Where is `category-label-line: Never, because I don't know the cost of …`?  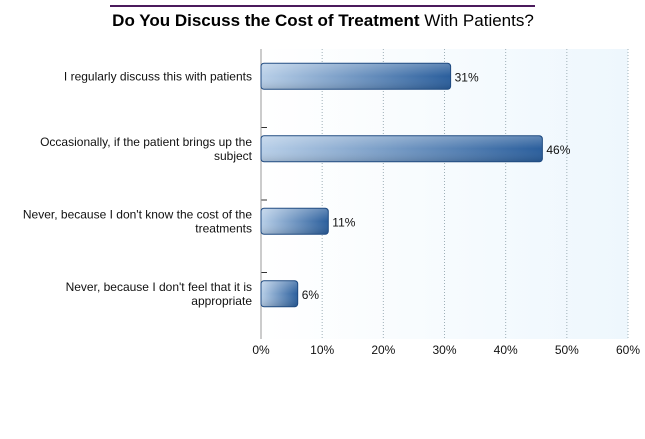
category-label-line: Never, because I don't know the cost of … is located at coordinates (137, 214).